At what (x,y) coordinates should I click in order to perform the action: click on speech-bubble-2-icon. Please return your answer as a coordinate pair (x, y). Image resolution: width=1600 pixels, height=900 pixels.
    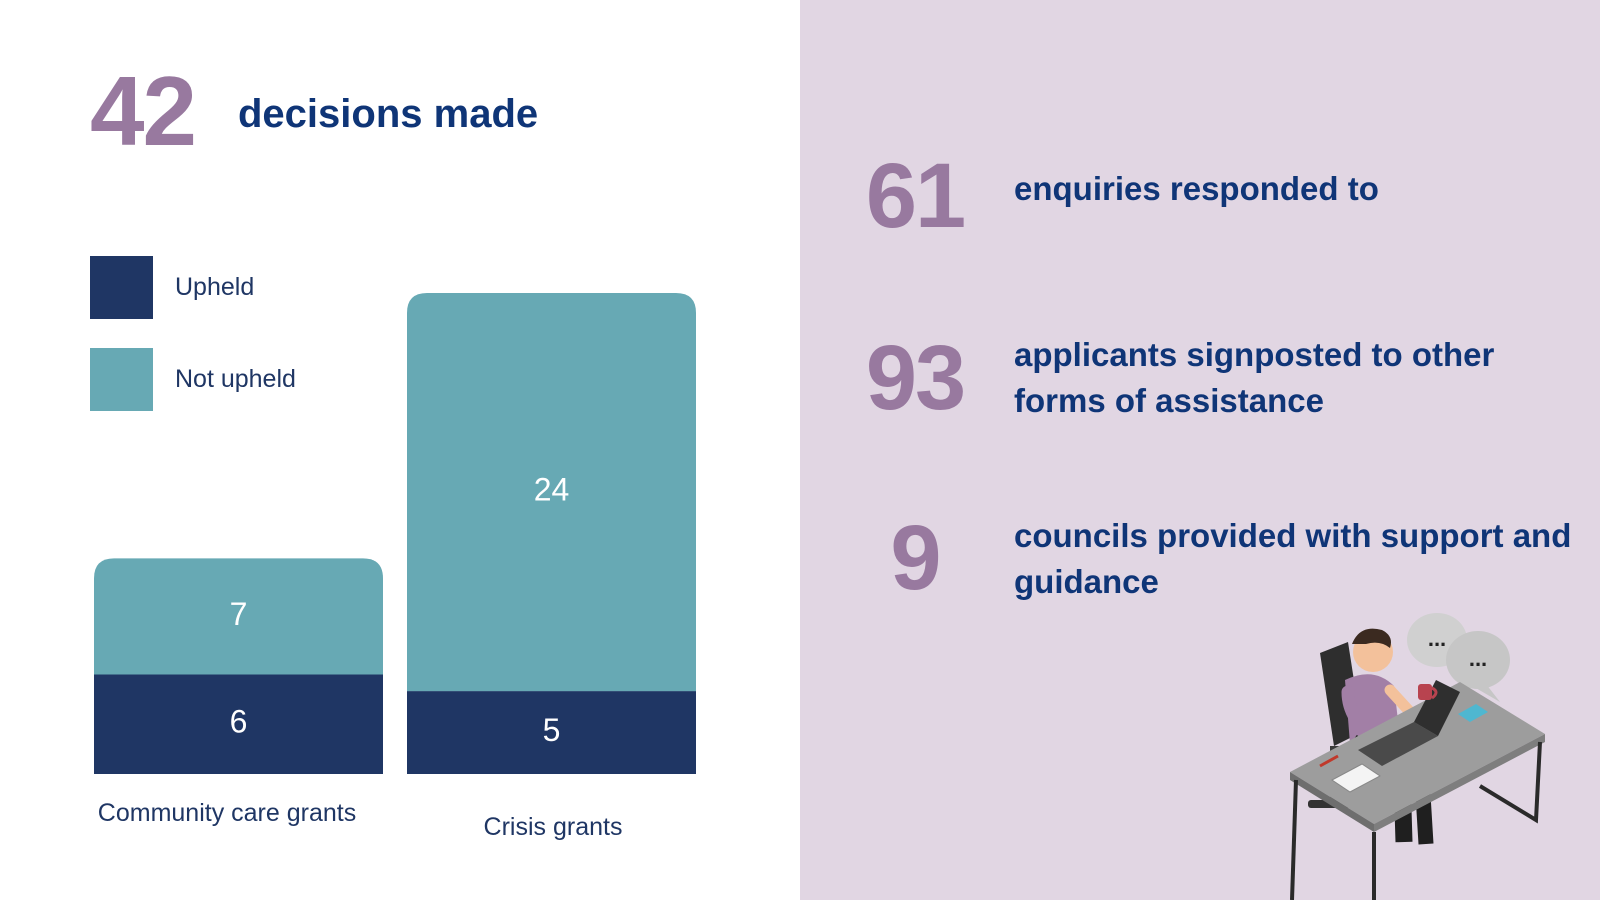
    Looking at the image, I should click on (1478, 660).